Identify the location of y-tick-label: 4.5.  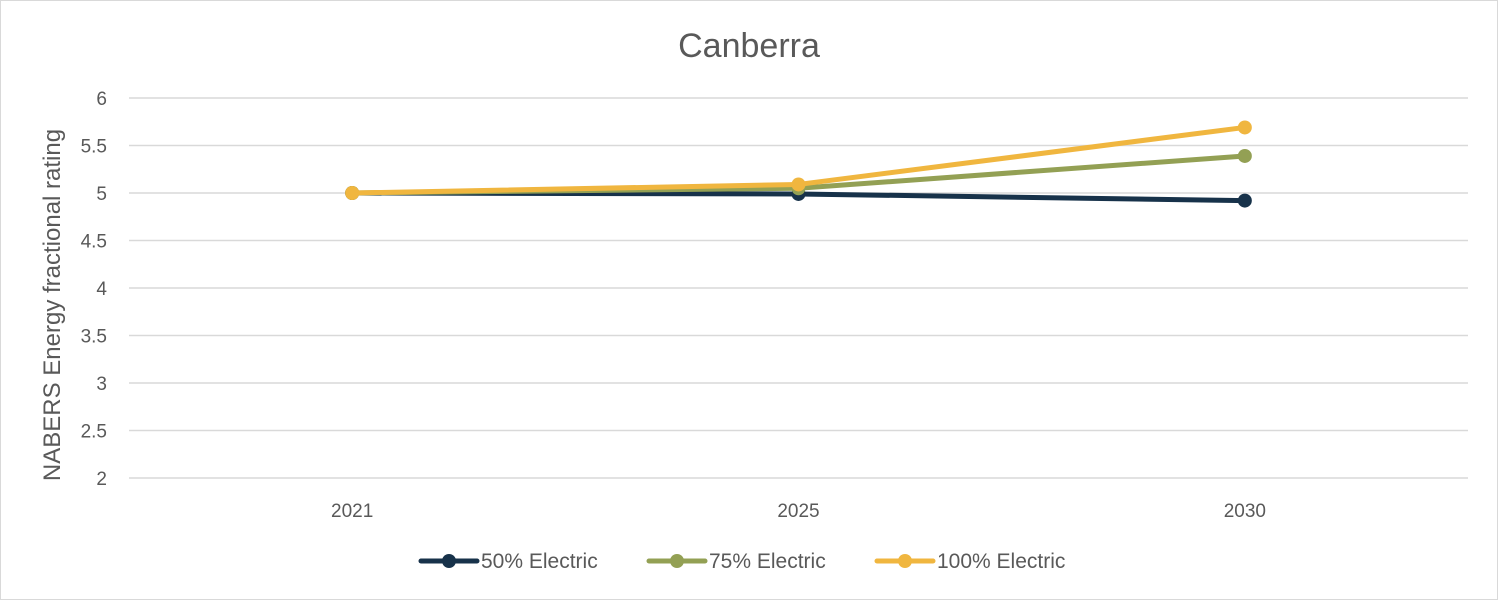
(94, 242).